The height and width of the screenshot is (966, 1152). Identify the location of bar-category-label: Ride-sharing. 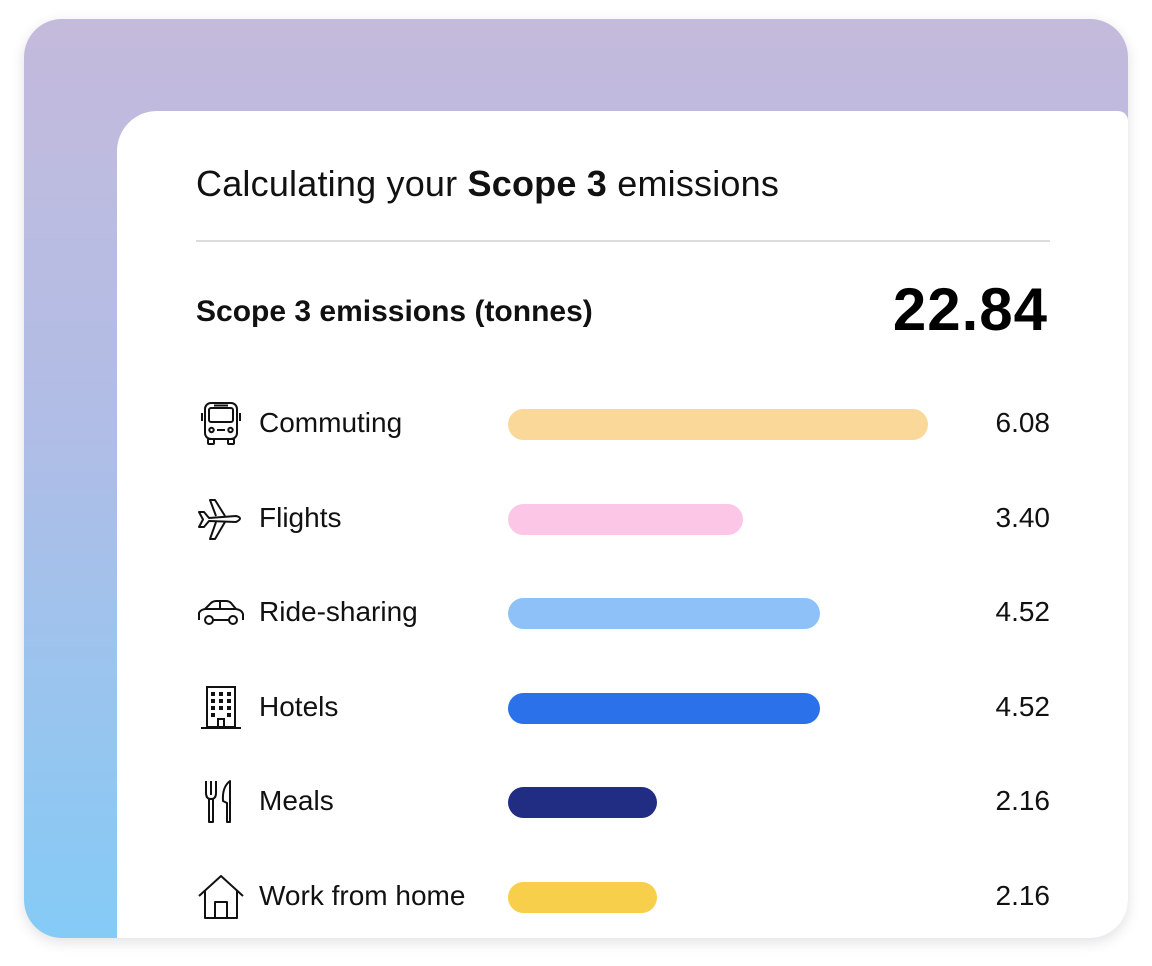
(338, 611).